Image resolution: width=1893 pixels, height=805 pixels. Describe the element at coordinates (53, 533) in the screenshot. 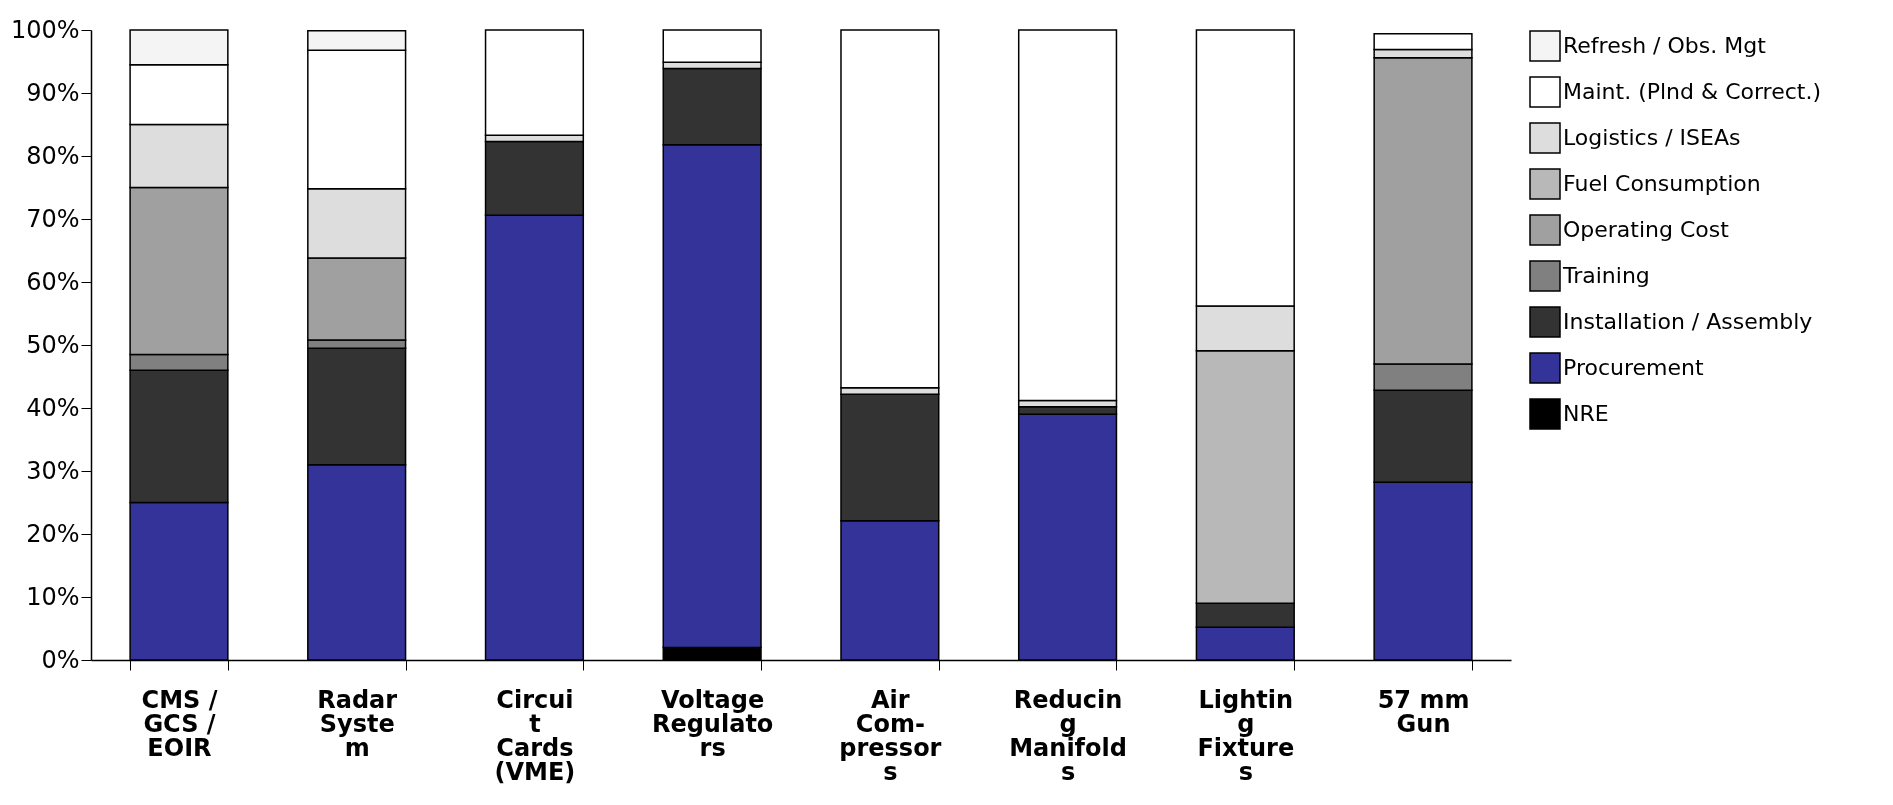

I see `y-tick-label: 20%` at that location.